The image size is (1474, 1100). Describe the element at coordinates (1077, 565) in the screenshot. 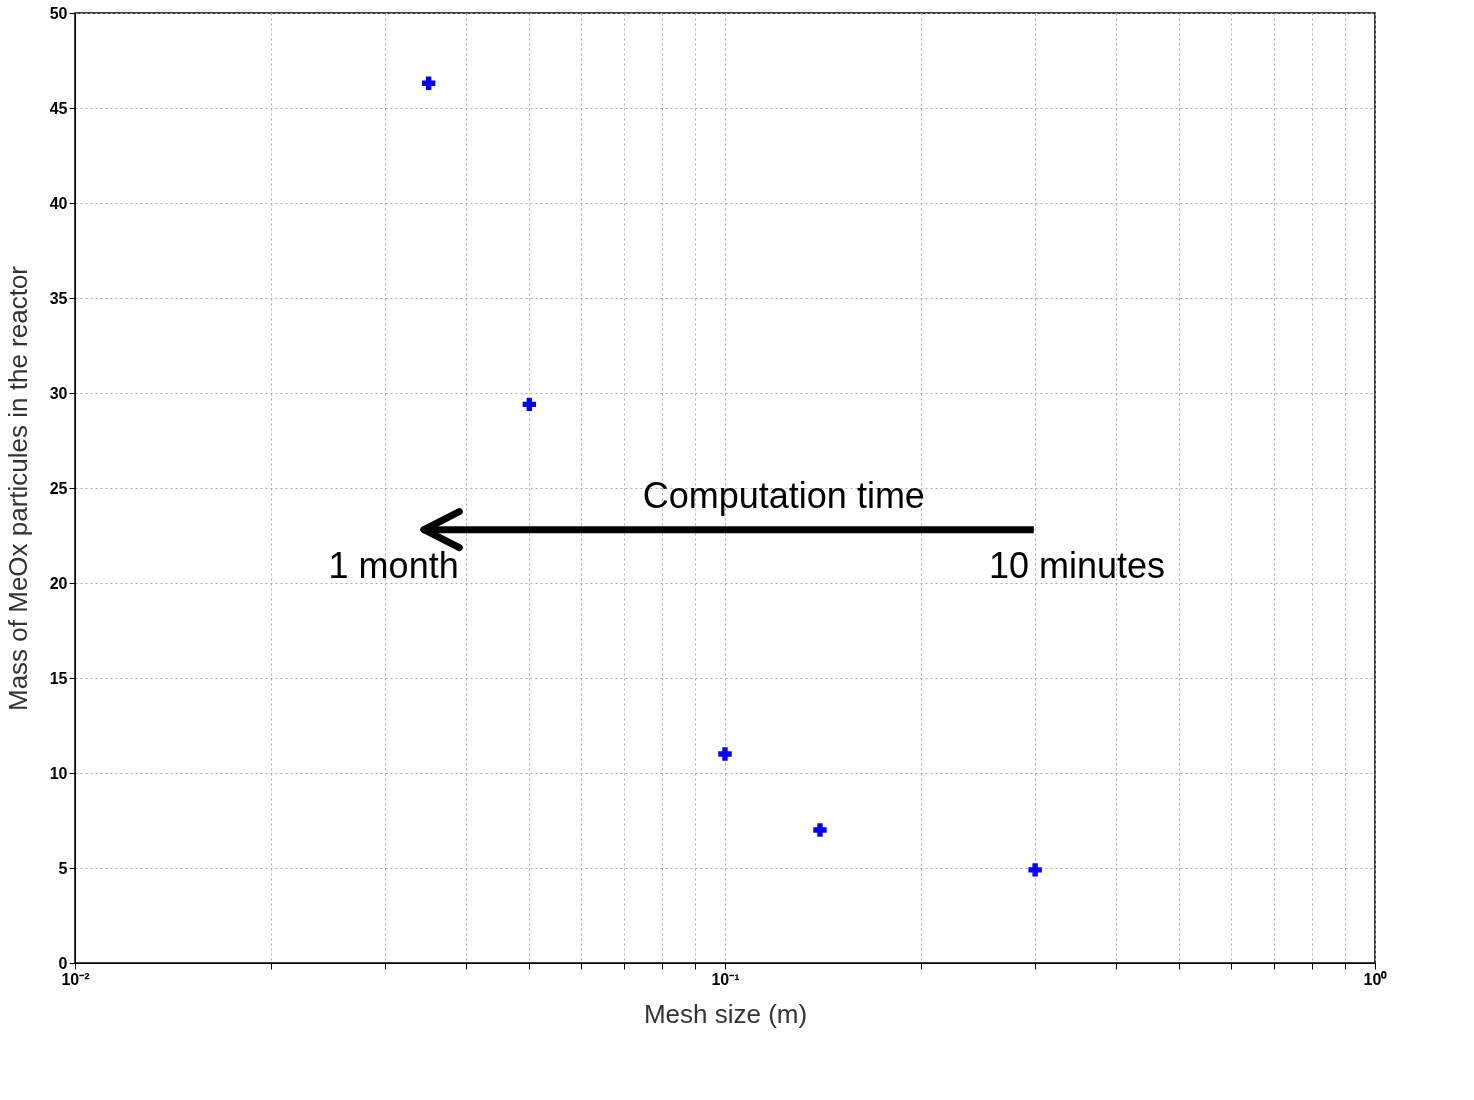

I see `annotation: 10 minutes` at that location.